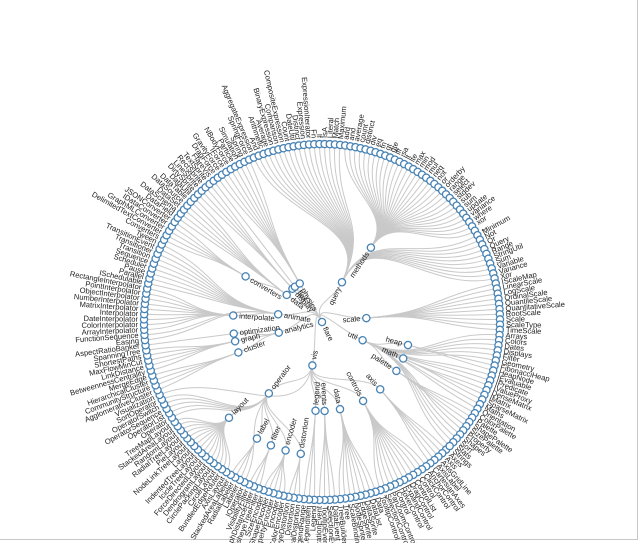 The height and width of the screenshot is (543, 641). What do you see at coordinates (289, 436) in the screenshot?
I see `tree-branch-node: encoder` at bounding box center [289, 436].